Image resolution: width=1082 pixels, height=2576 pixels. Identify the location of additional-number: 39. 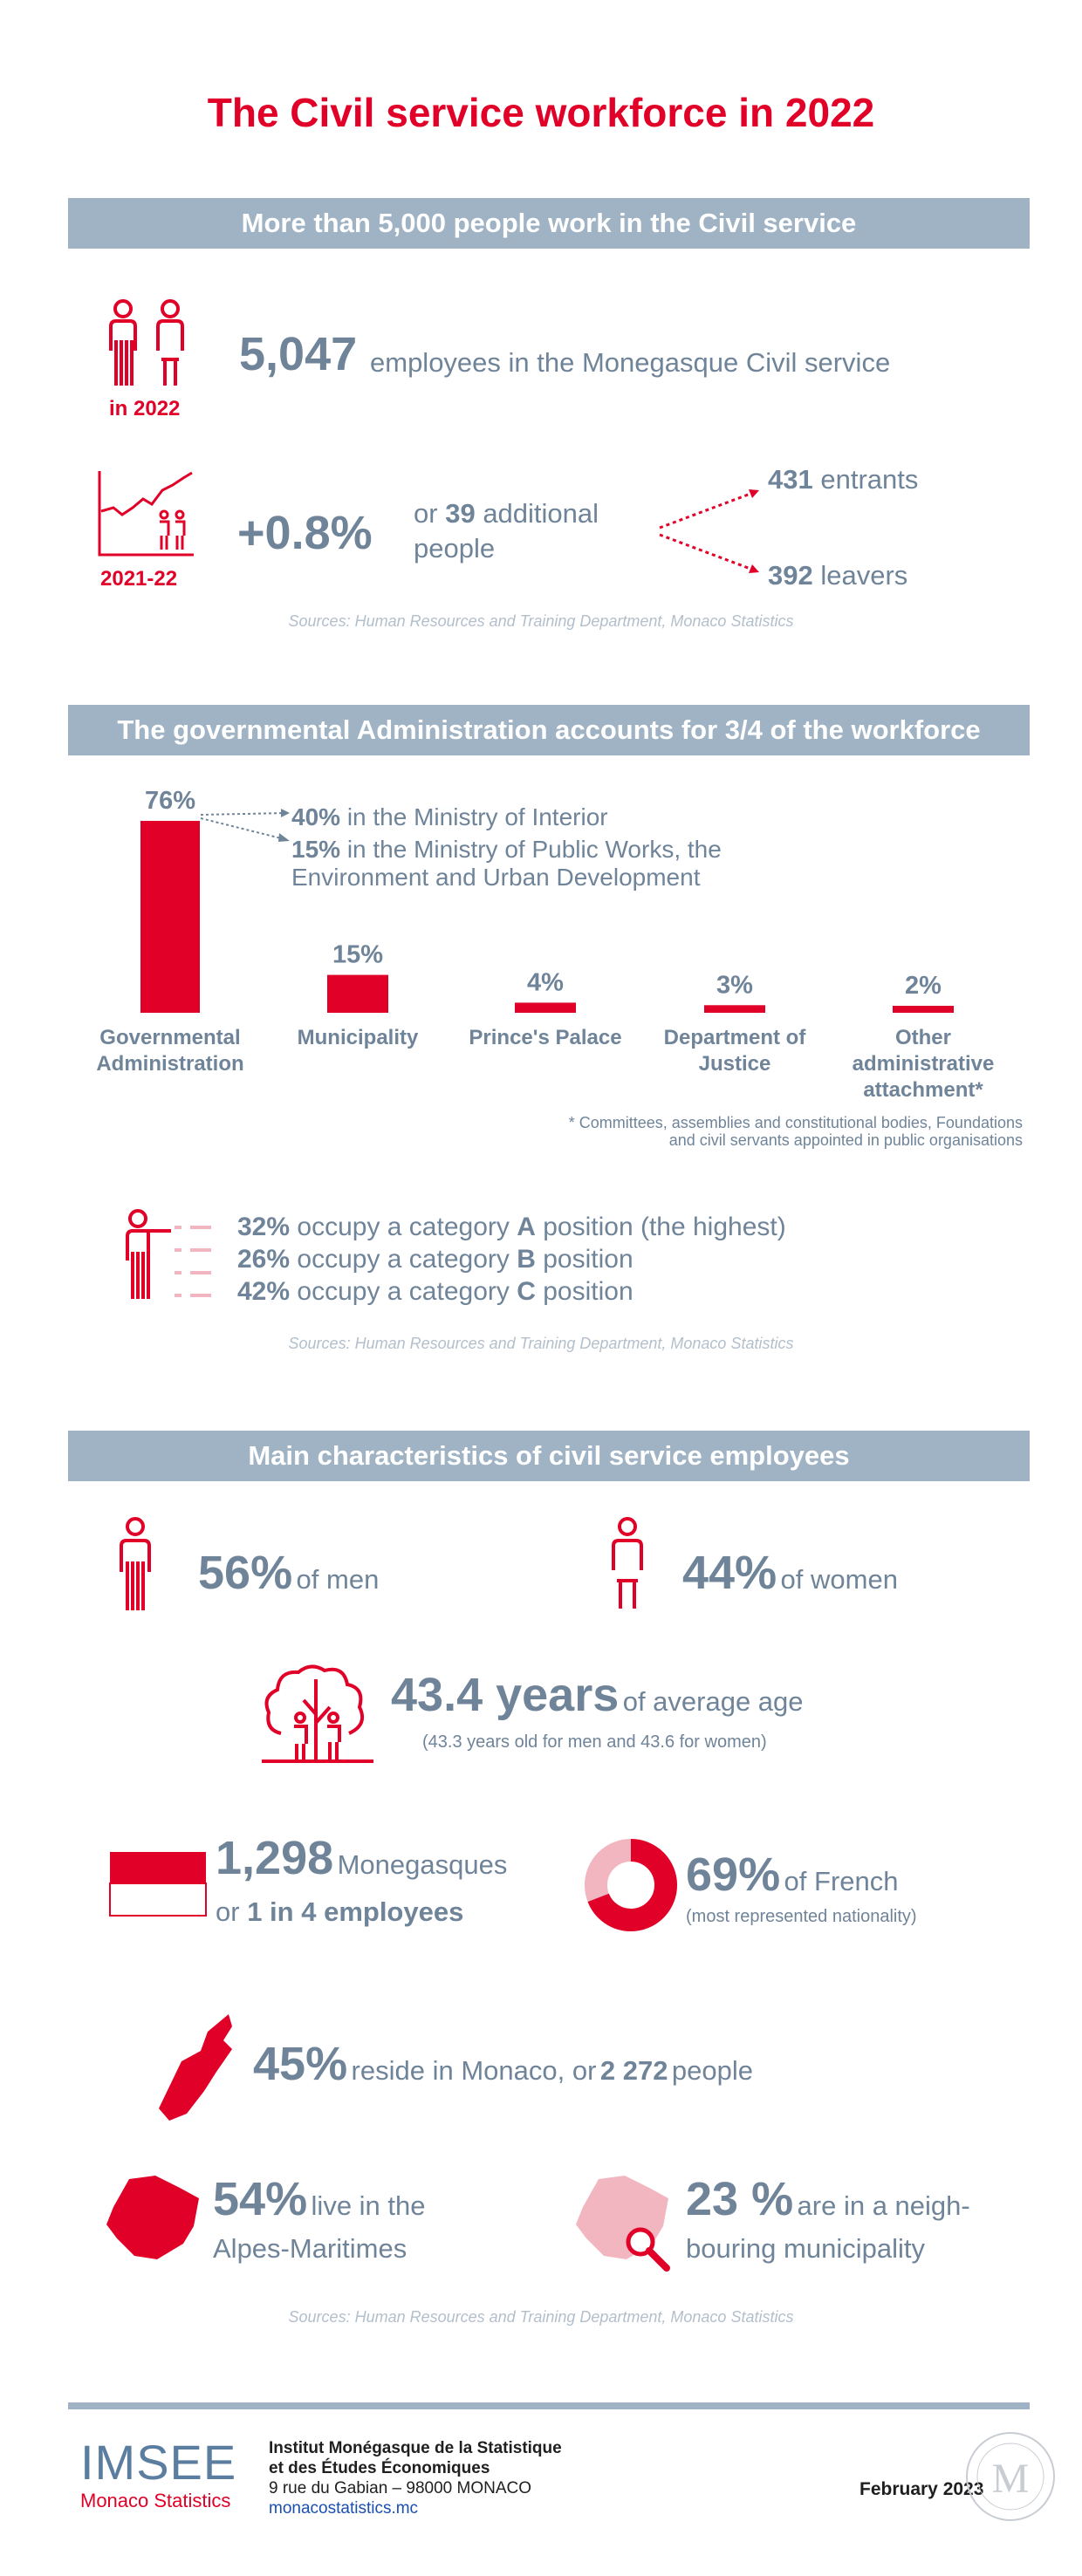
(460, 513).